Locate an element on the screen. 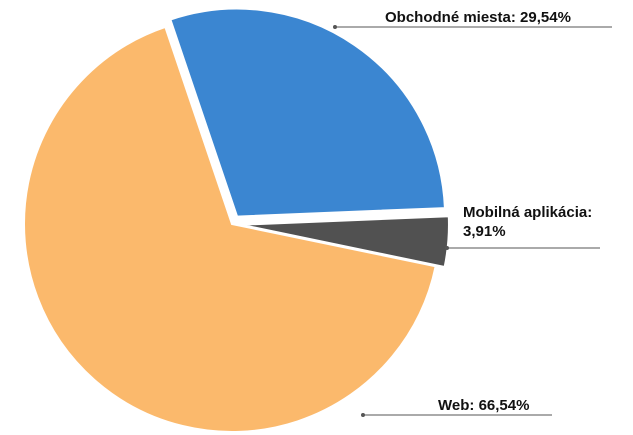 The height and width of the screenshot is (435, 633). slice-value: 66,54% is located at coordinates (504, 405).